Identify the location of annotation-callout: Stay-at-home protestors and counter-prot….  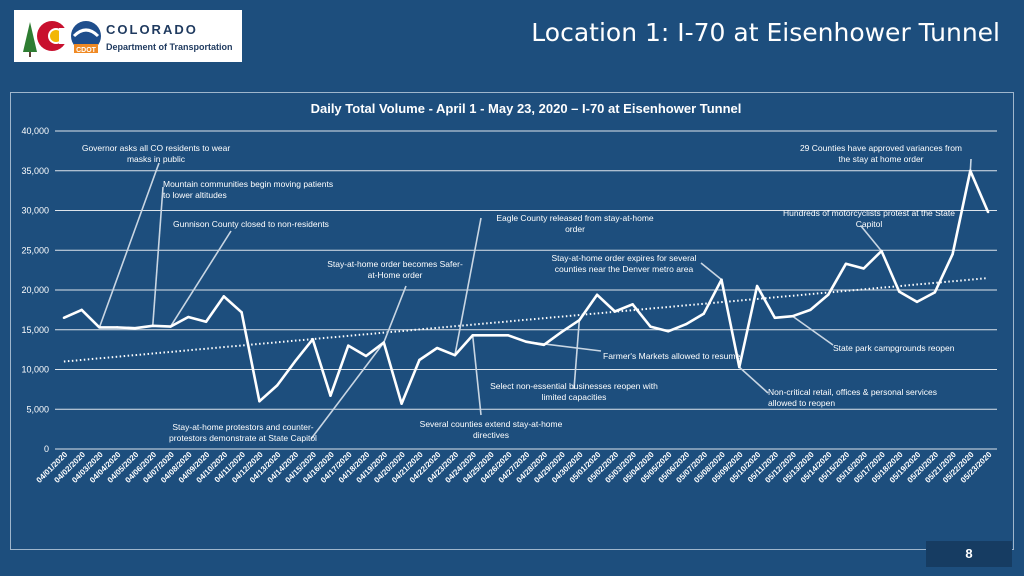
(277, 392).